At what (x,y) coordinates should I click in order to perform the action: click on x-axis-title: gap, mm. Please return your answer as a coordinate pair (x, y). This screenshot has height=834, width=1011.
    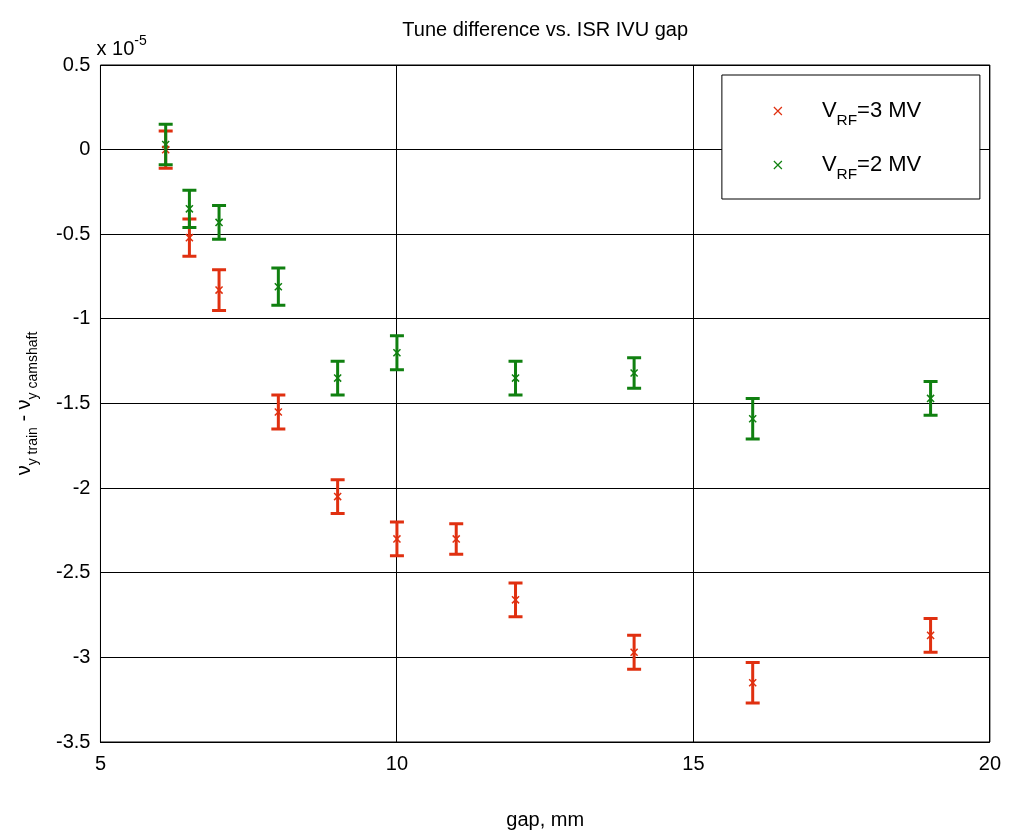
    Looking at the image, I should click on (545, 819).